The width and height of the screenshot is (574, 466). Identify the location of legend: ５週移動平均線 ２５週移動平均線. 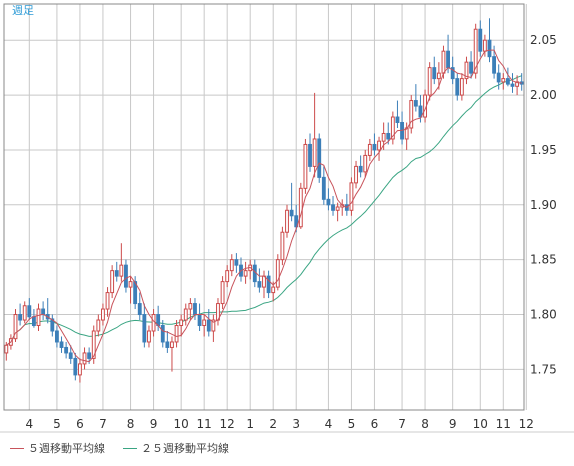
(119, 448).